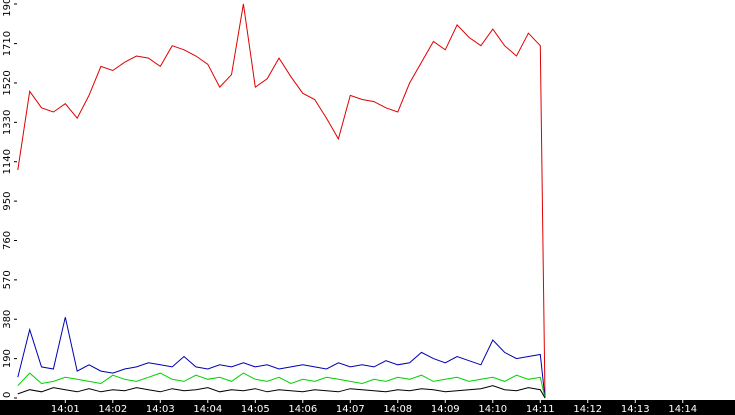 This screenshot has width=735, height=415. I want to click on y-tick-label: 1140, so click(7, 161).